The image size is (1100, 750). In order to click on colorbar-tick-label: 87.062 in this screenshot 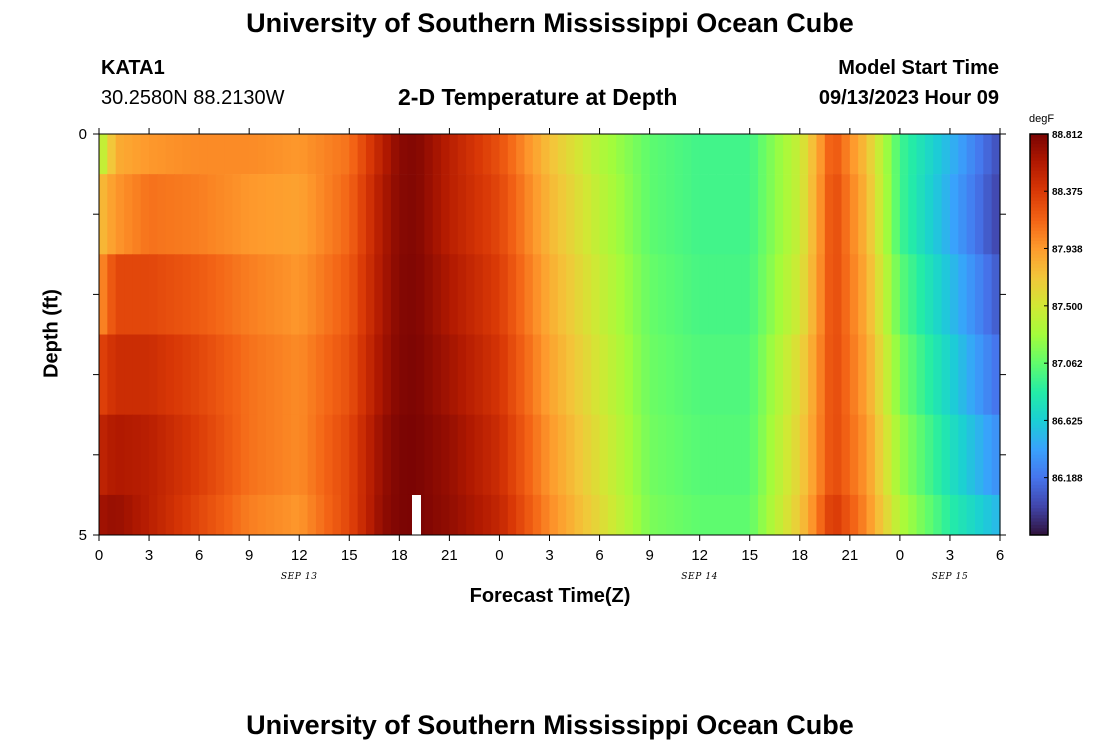, I will do `click(1067, 364)`.